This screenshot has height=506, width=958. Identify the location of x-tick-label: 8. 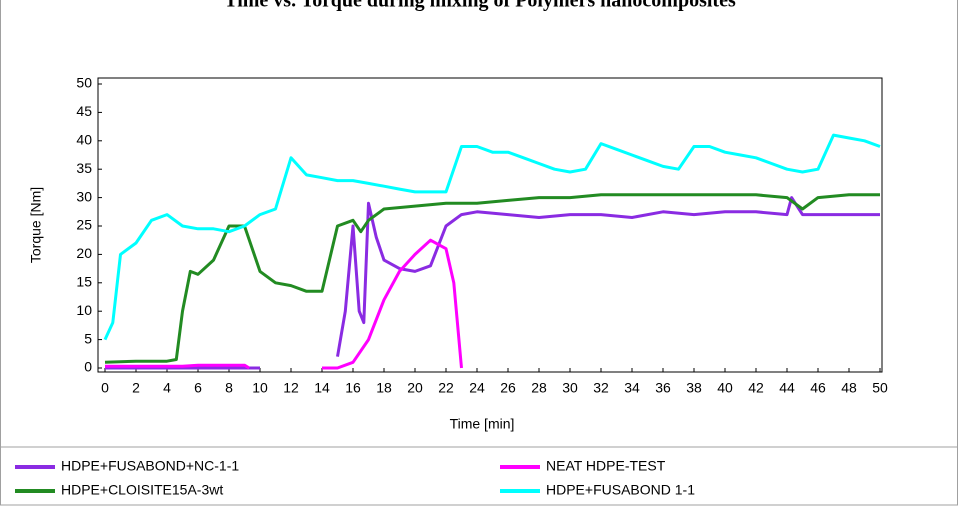
(229, 388).